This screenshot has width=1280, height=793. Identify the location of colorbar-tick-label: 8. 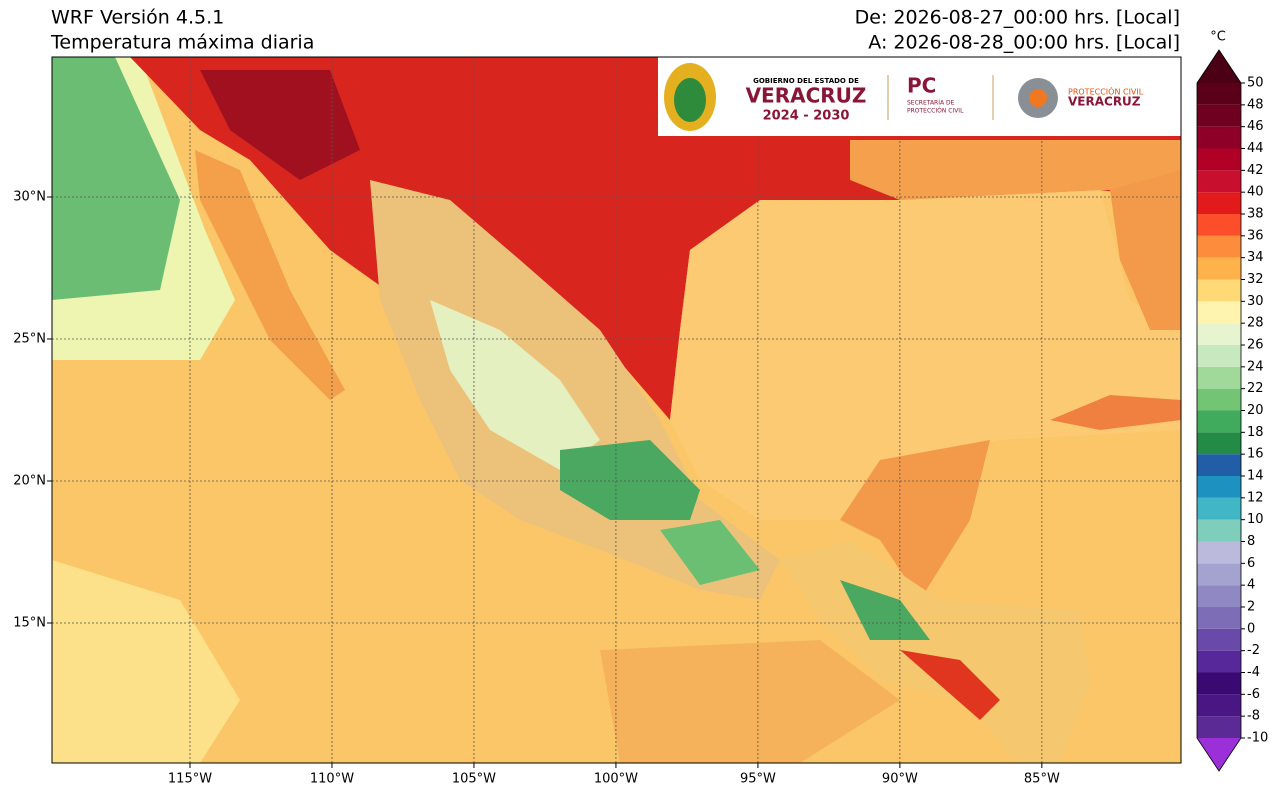
(1251, 541).